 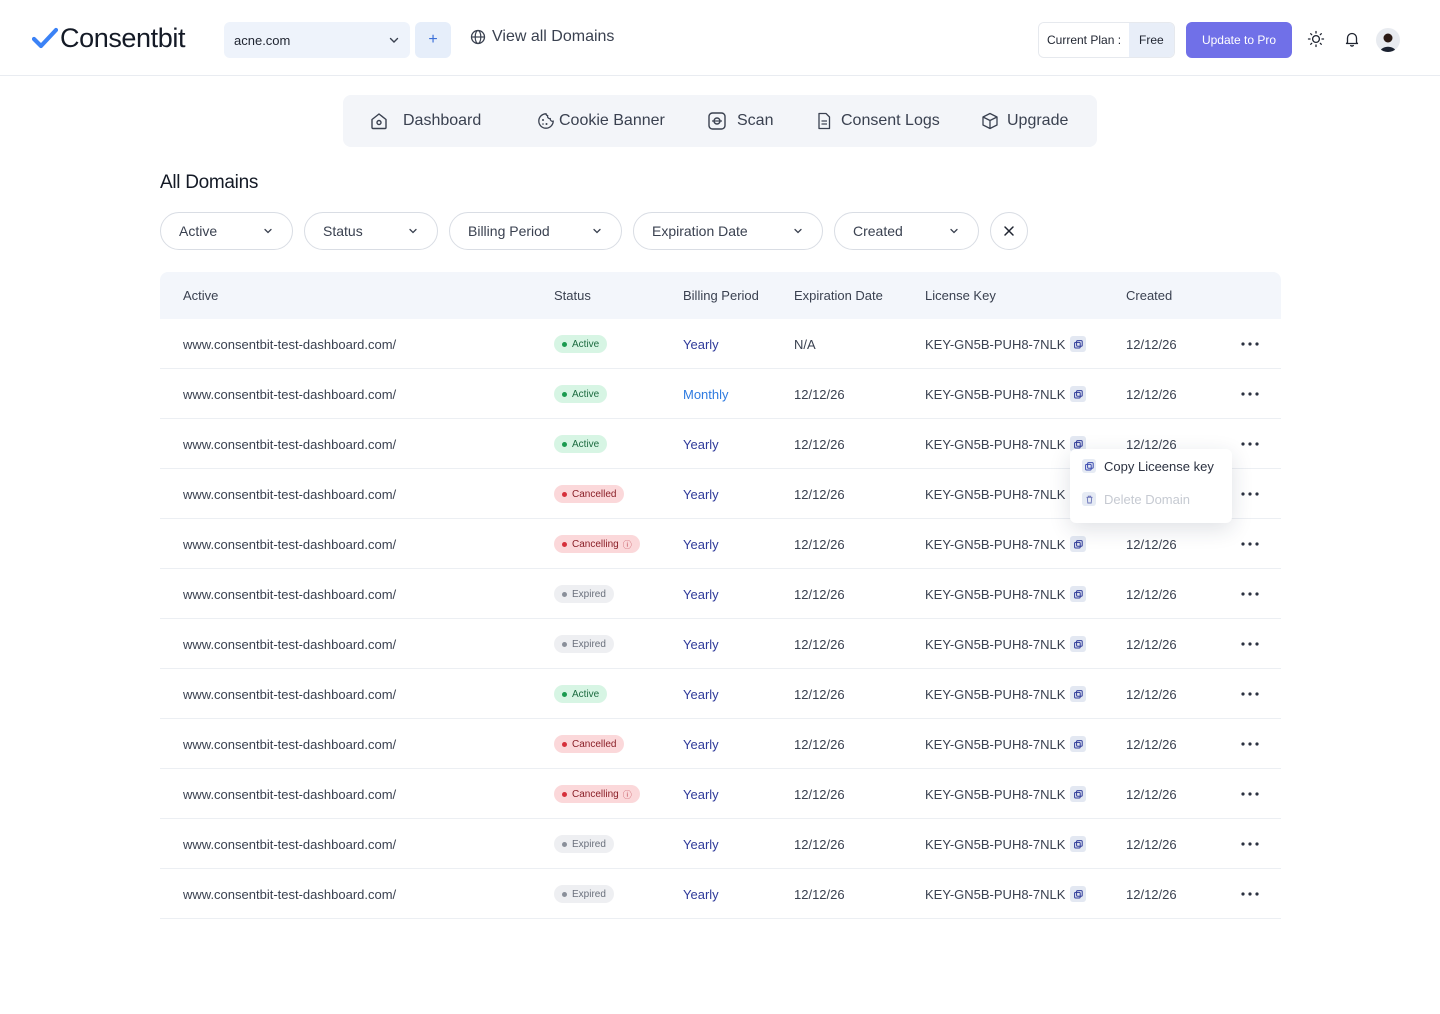 What do you see at coordinates (960, 295) in the screenshot?
I see `column-header-license-key: License Key` at bounding box center [960, 295].